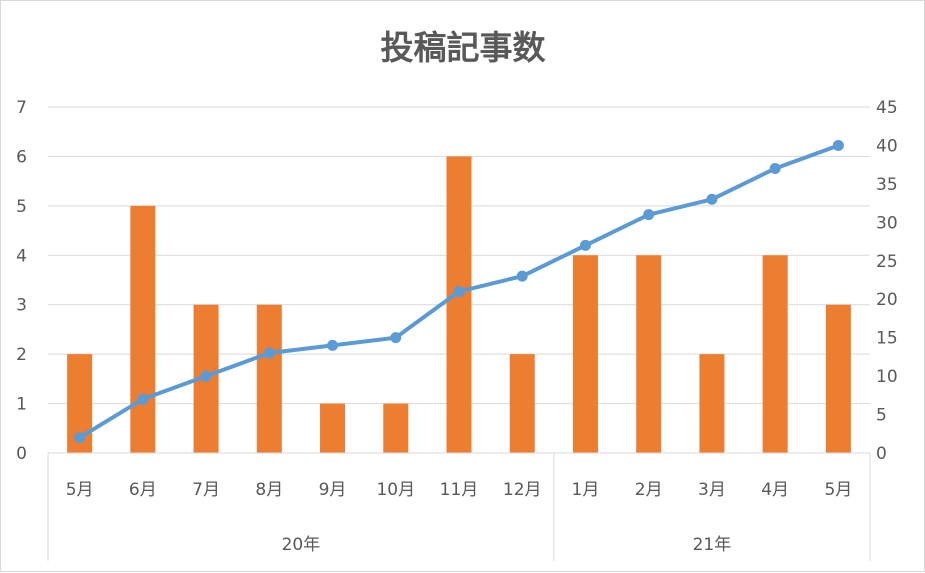 The height and width of the screenshot is (573, 925). What do you see at coordinates (21, 454) in the screenshot?
I see `y-left-tick-label: 0` at bounding box center [21, 454].